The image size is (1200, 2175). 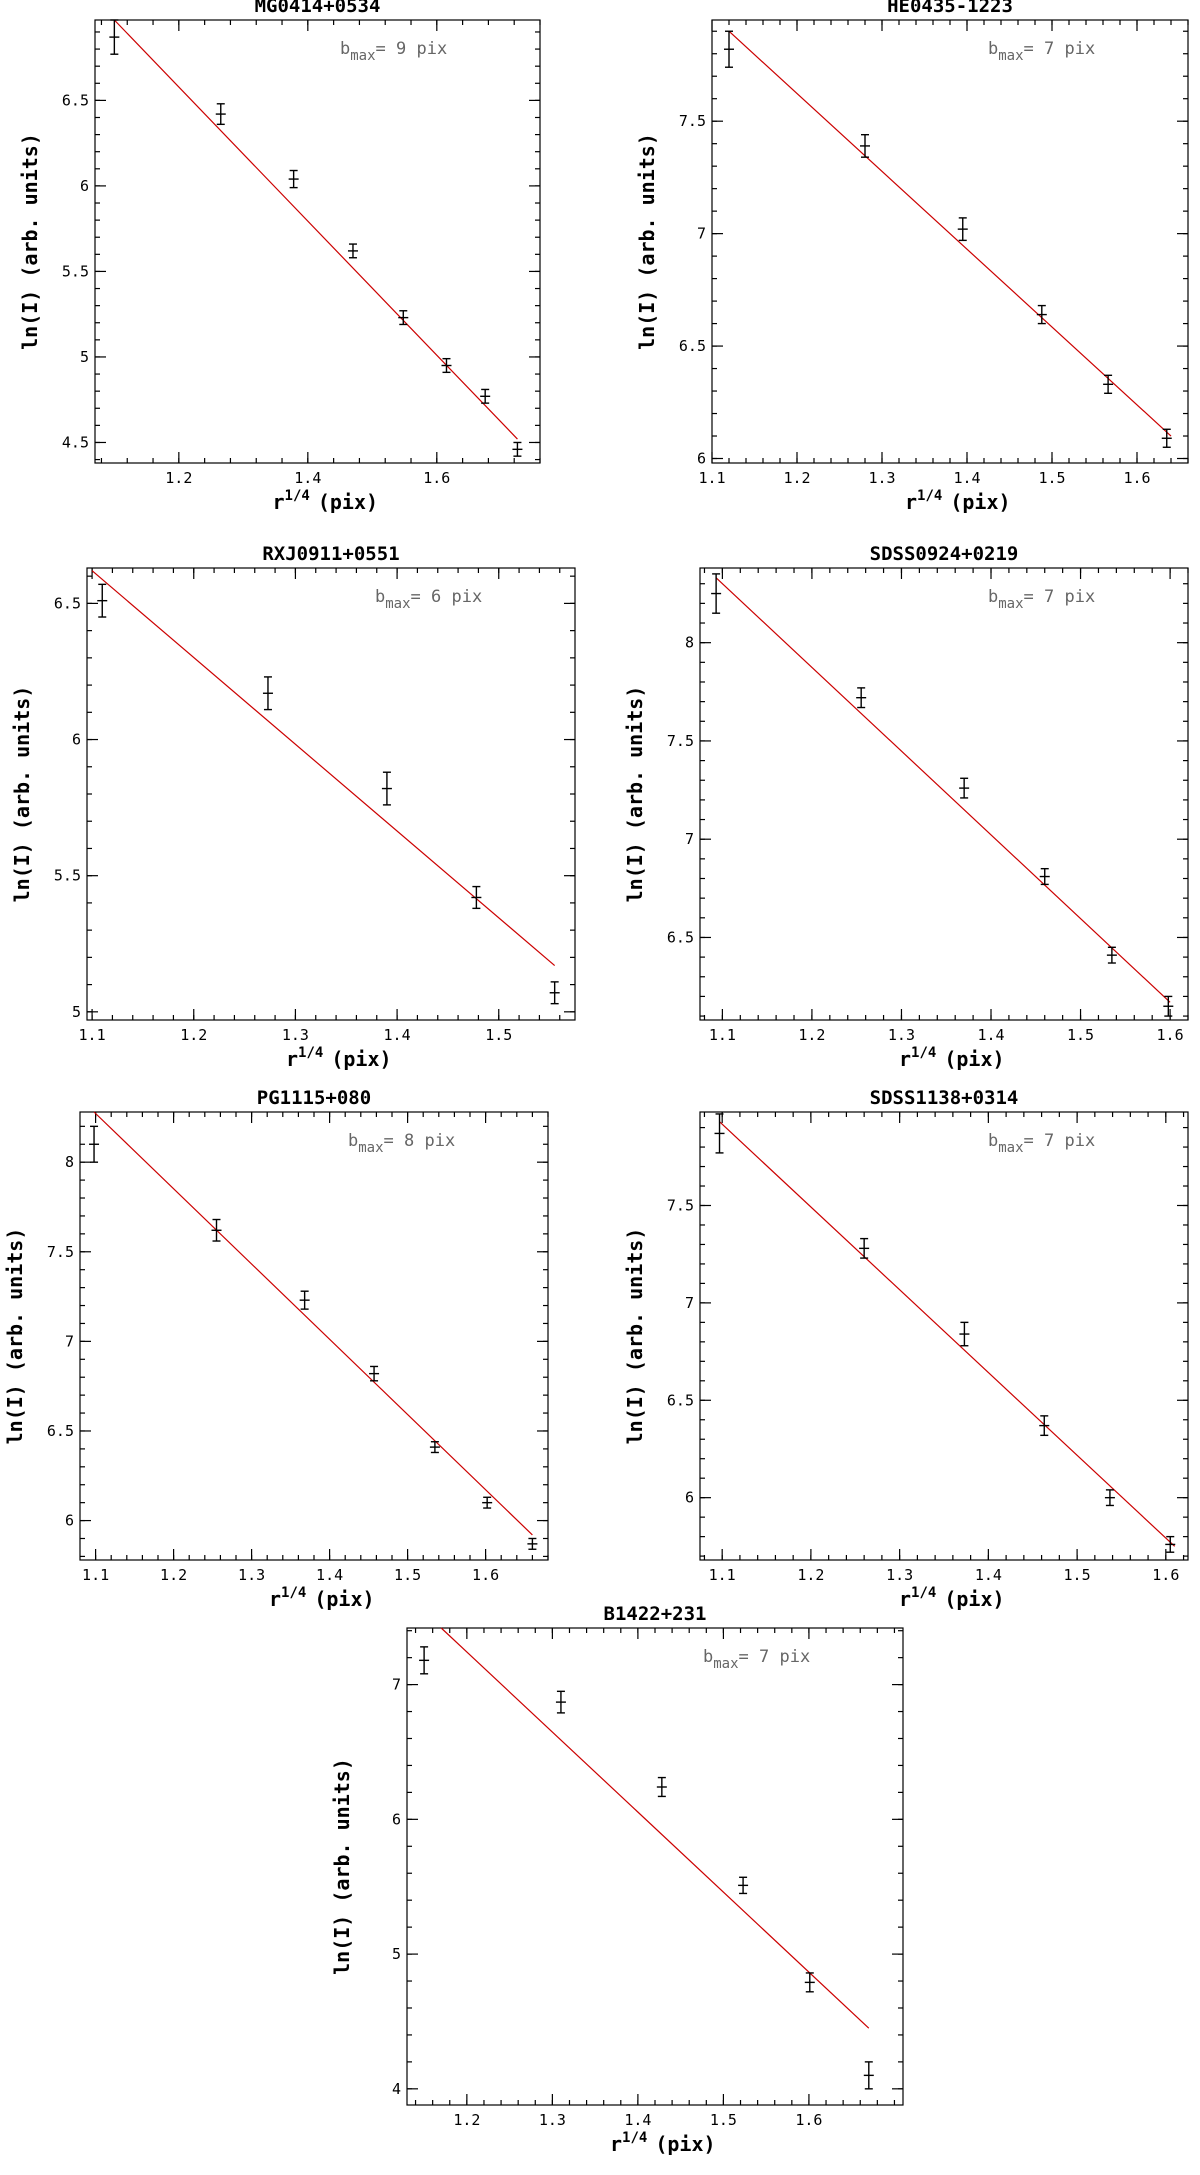 I want to click on bmax-annotation: bmax= 9 pix, so click(x=393, y=51).